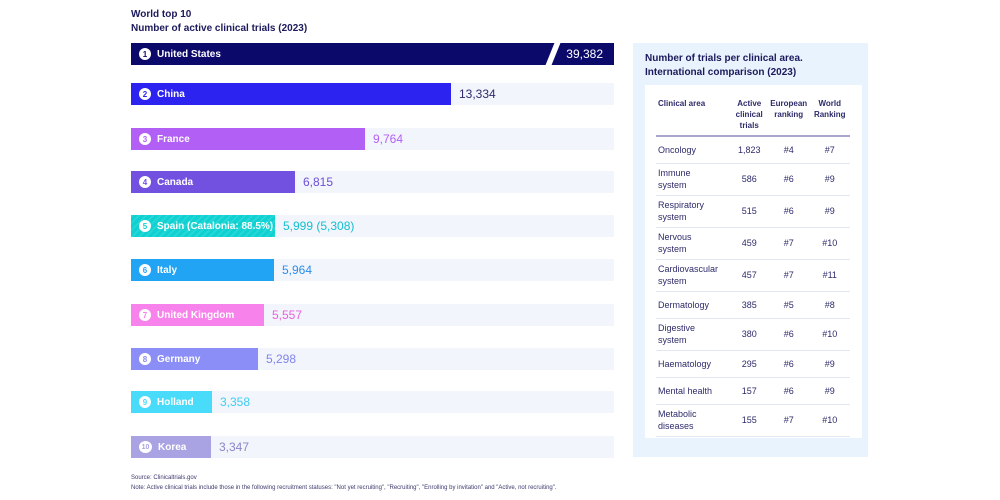 The image size is (1000, 500). I want to click on rank-badge: 1, so click(145, 54).